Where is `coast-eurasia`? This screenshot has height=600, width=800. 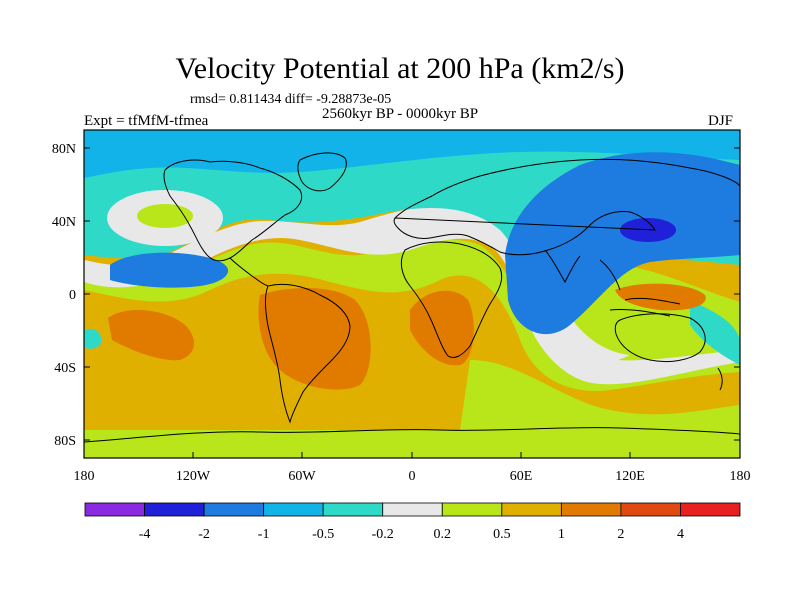
coast-eurasia is located at coordinates (566, 207).